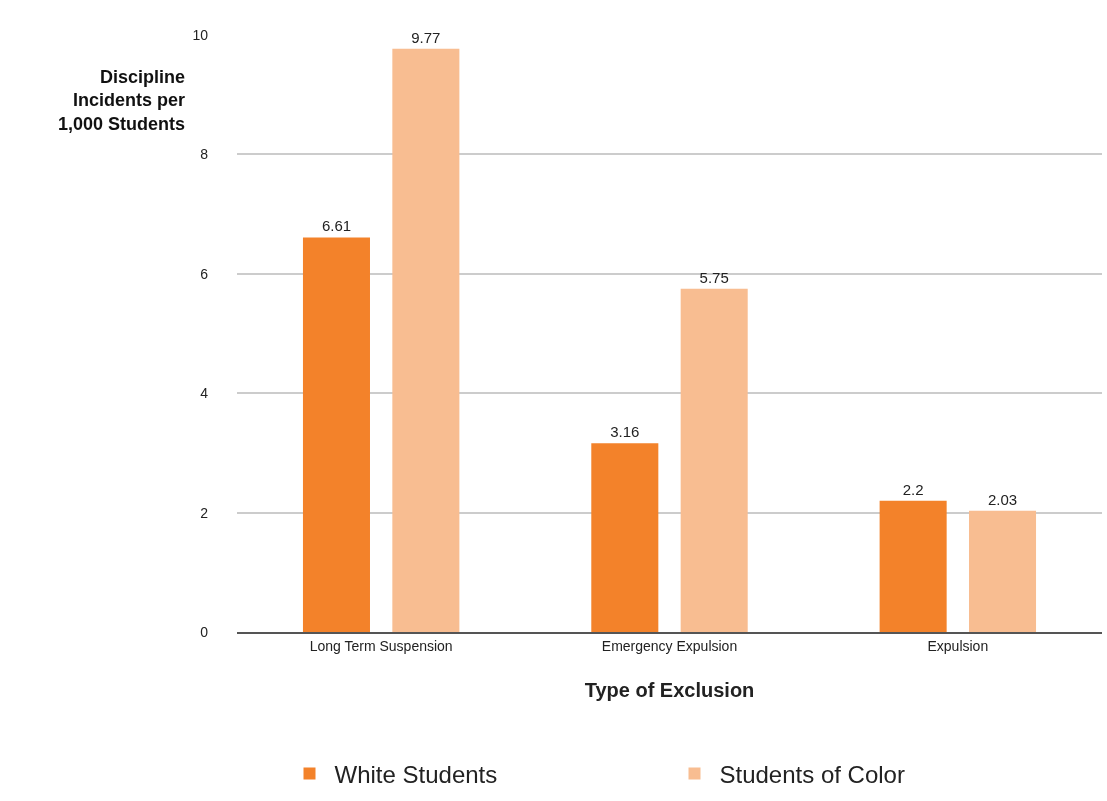 This screenshot has height=801, width=1107. I want to click on legend-label: White Students, so click(416, 774).